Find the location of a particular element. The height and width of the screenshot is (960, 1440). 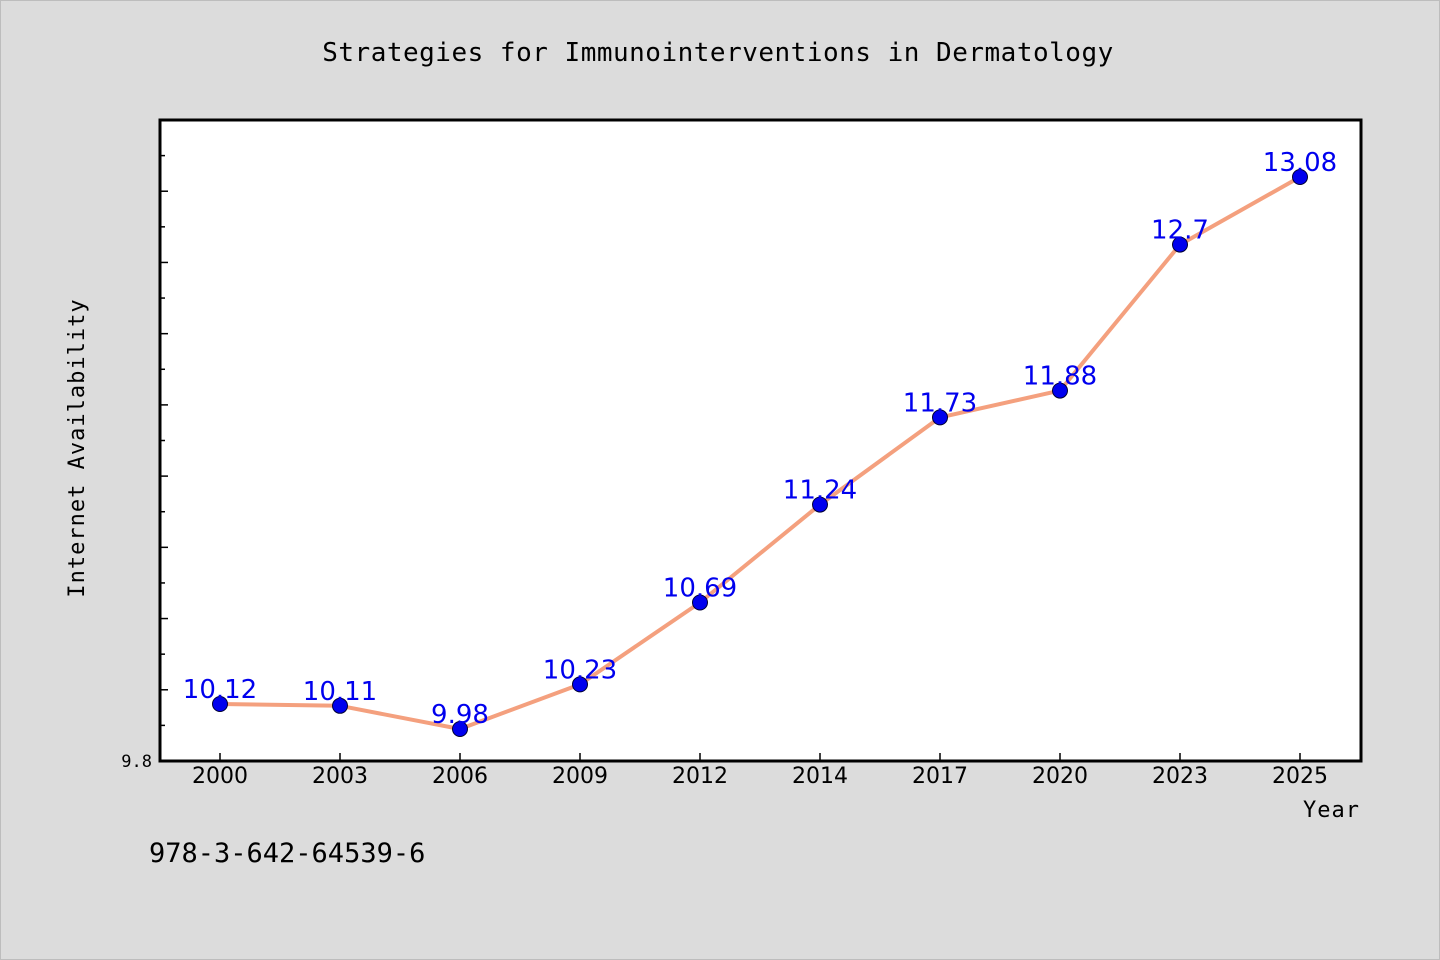

x-tick-label: 2020 is located at coordinates (1060, 776).